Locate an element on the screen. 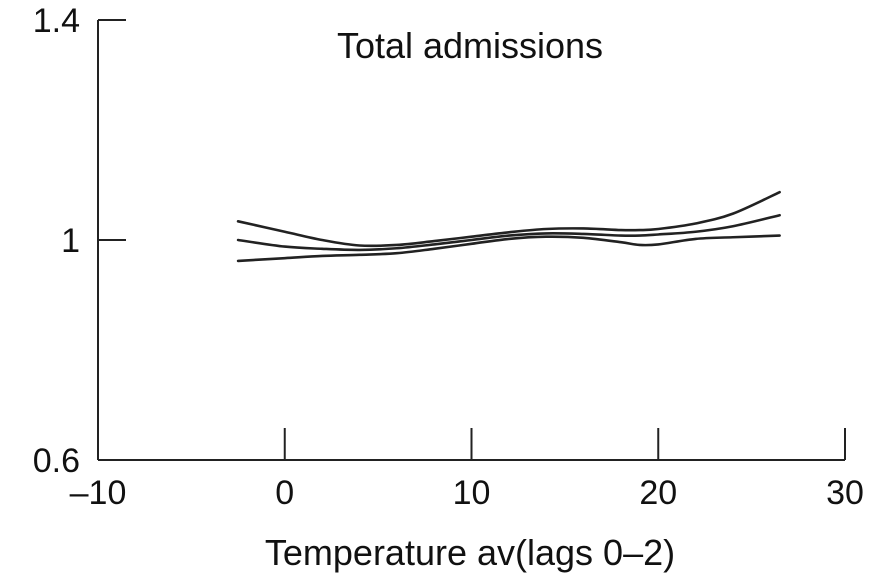 This screenshot has width=881, height=575. y-tick-label: 1.4 is located at coordinates (56, 21).